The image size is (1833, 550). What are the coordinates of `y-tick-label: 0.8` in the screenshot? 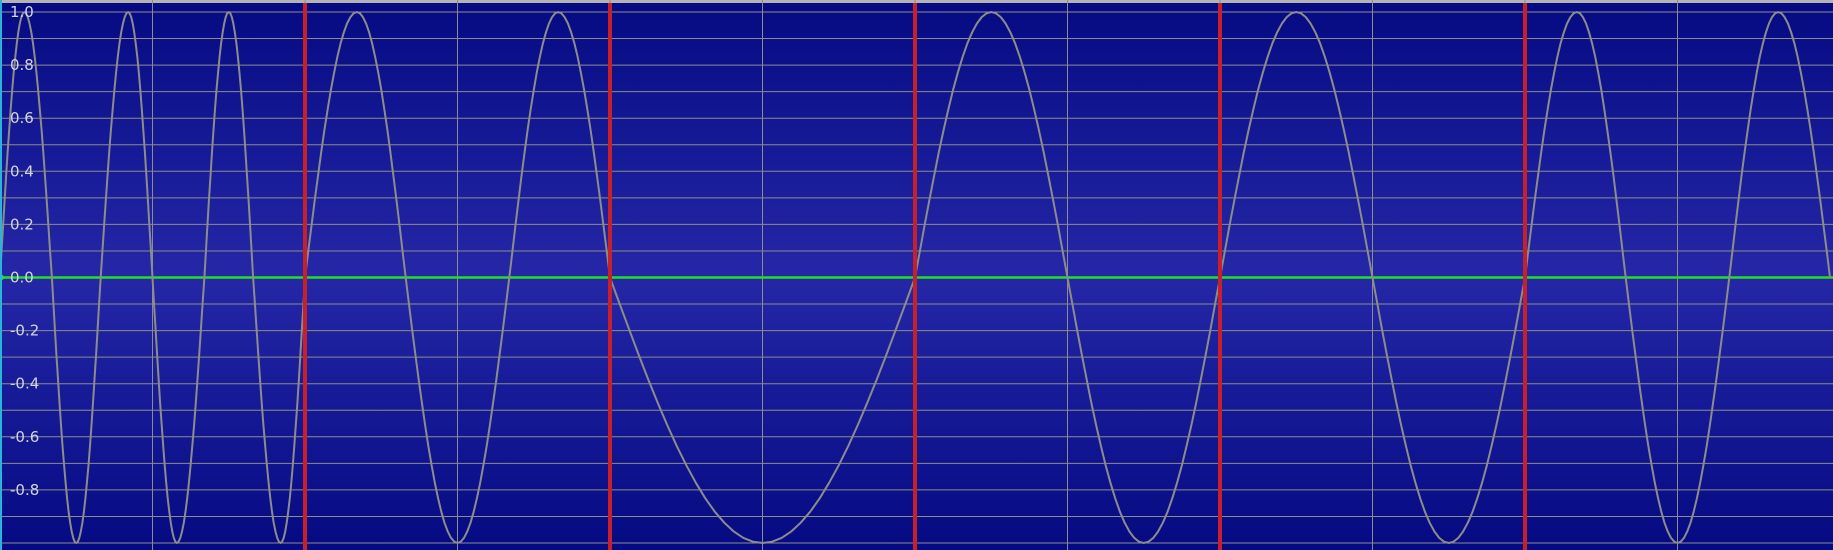 It's located at (22, 65).